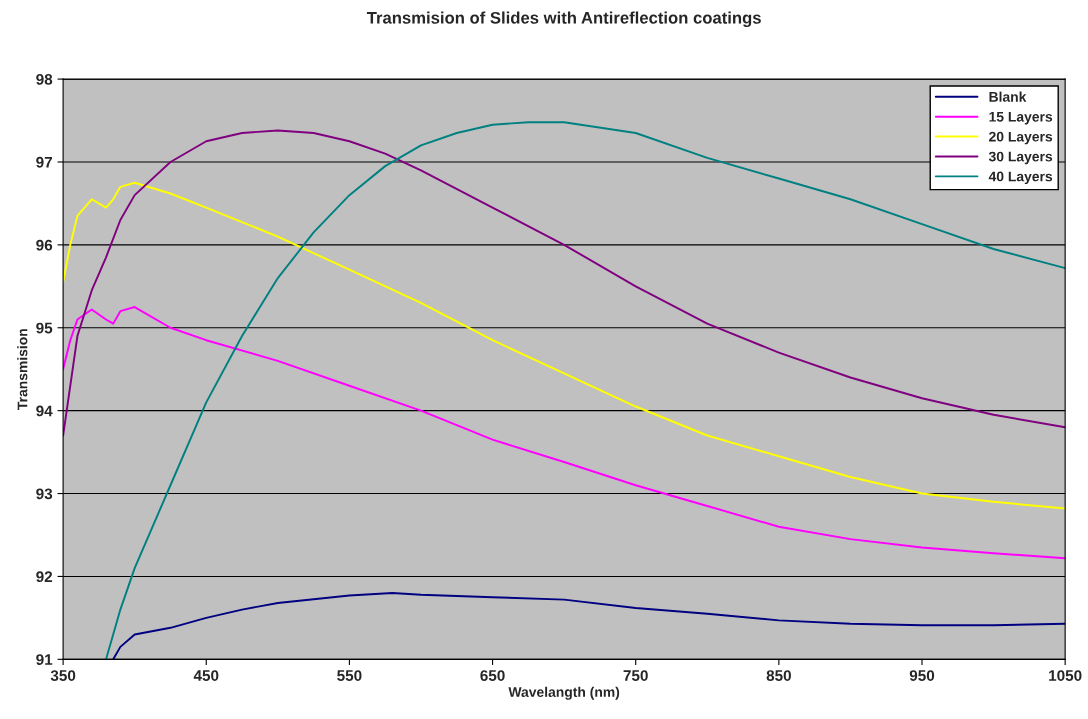 This screenshot has width=1088, height=719. I want to click on line-series, so click(589, 626).